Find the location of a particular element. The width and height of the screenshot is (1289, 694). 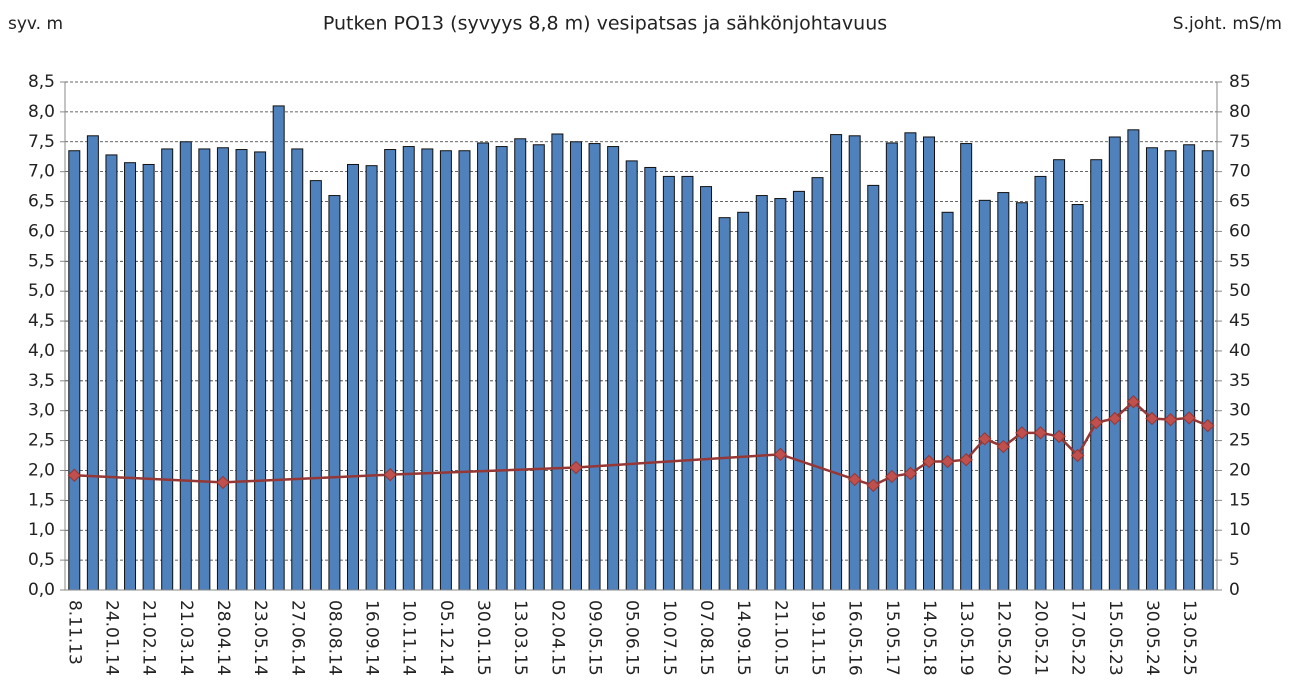

y-tick-label: 1,0 is located at coordinates (41, 530).